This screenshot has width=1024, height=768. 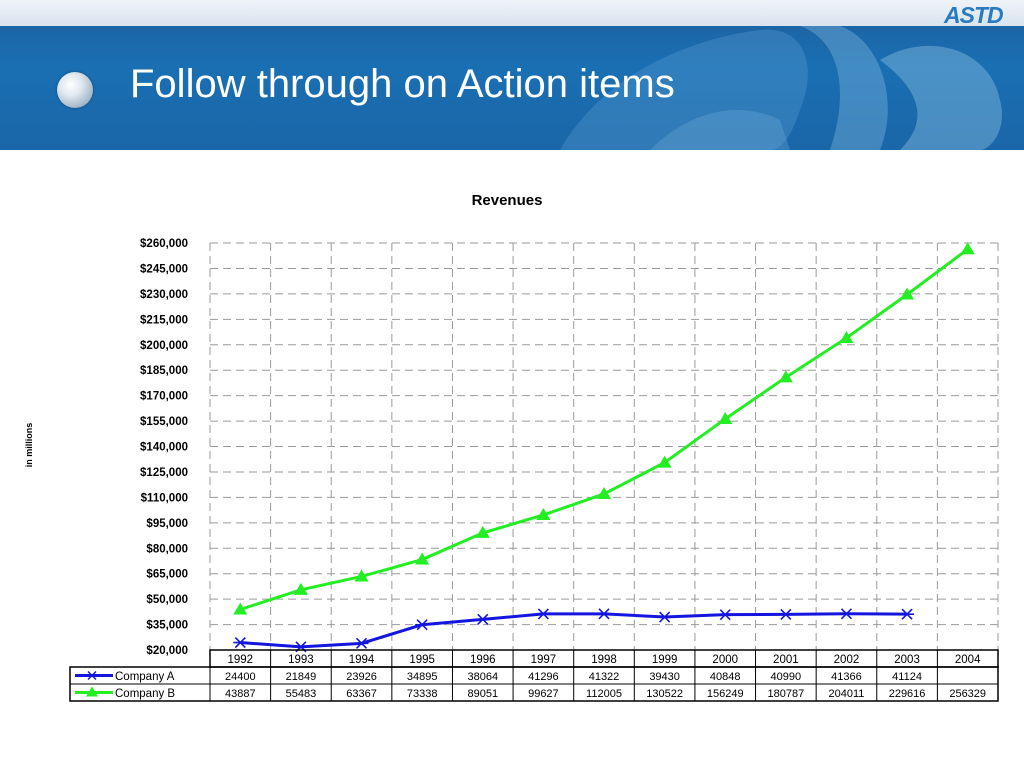 I want to click on data-table-cell: 89051, so click(x=482, y=694).